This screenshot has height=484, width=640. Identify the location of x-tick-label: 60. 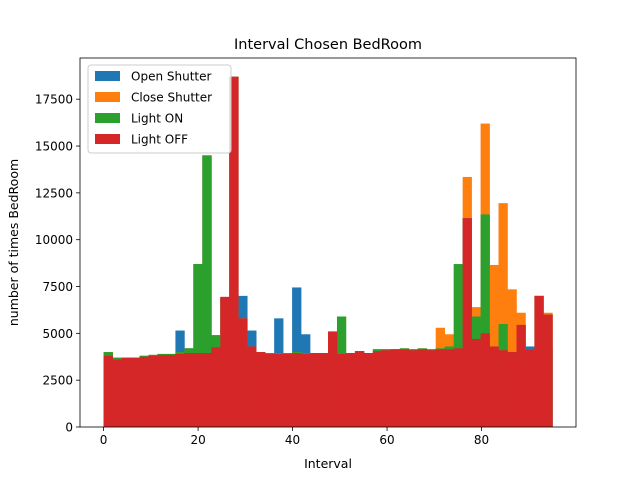
(386, 440).